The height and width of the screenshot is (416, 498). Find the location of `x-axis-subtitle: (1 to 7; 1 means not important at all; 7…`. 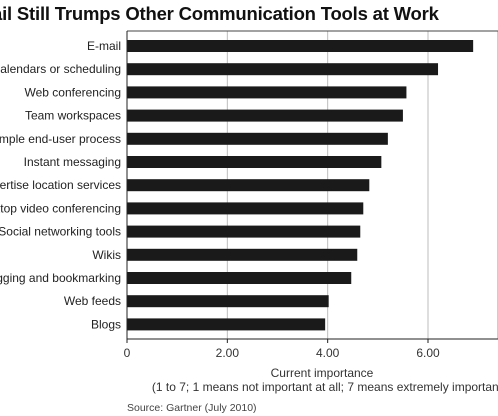

x-axis-subtitle: (1 to 7; 1 means not important at all; 7… is located at coordinates (325, 387).